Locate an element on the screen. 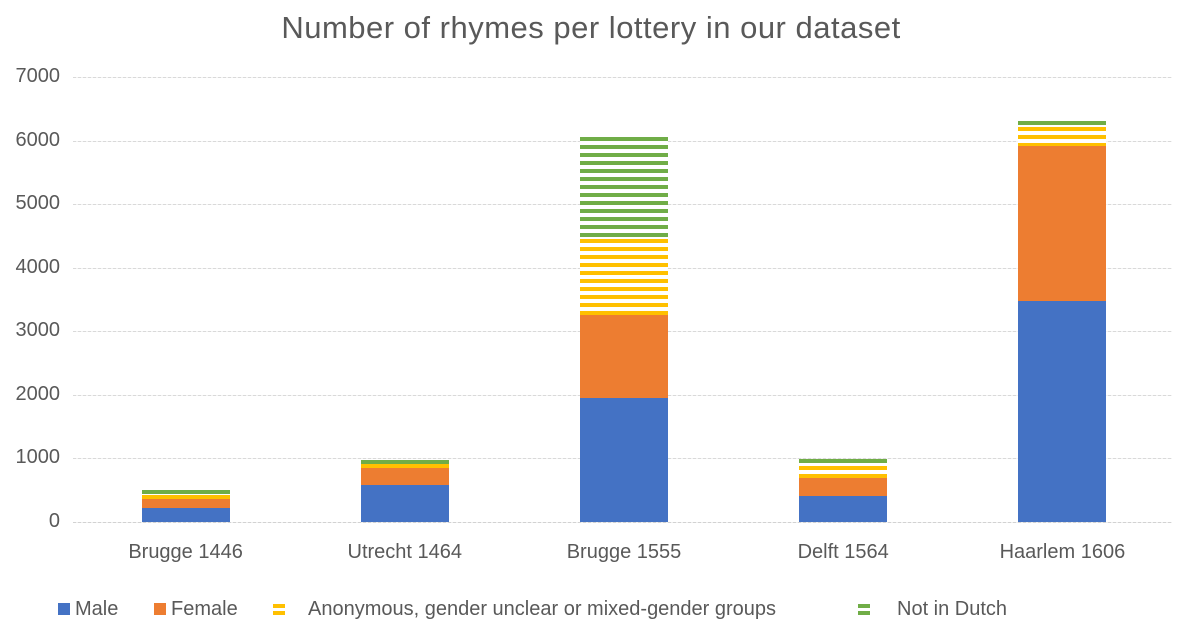 This screenshot has width=1182, height=629. x-category-label-utrecht-1464: Utrecht 1464 is located at coordinates (405, 552).